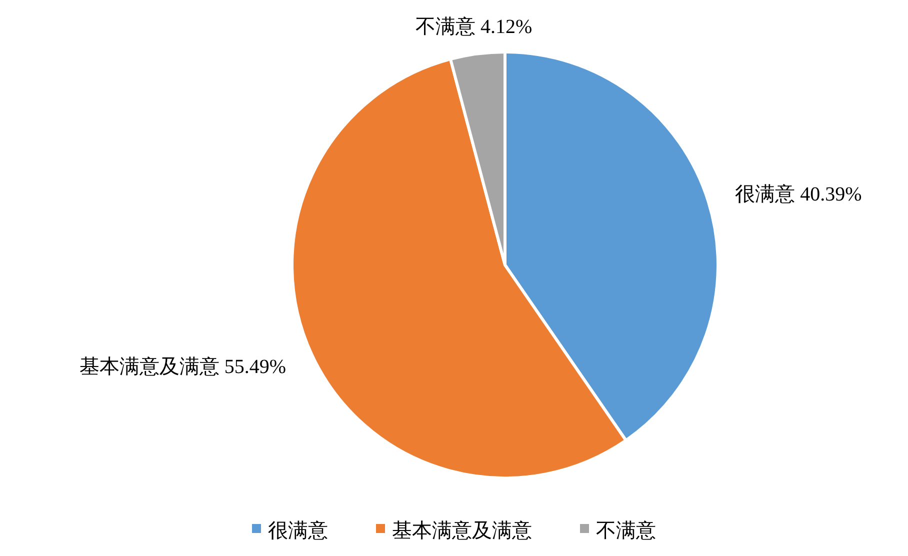 This screenshot has width=908, height=556. I want to click on legend-label: 基本满意及满意, so click(462, 531).